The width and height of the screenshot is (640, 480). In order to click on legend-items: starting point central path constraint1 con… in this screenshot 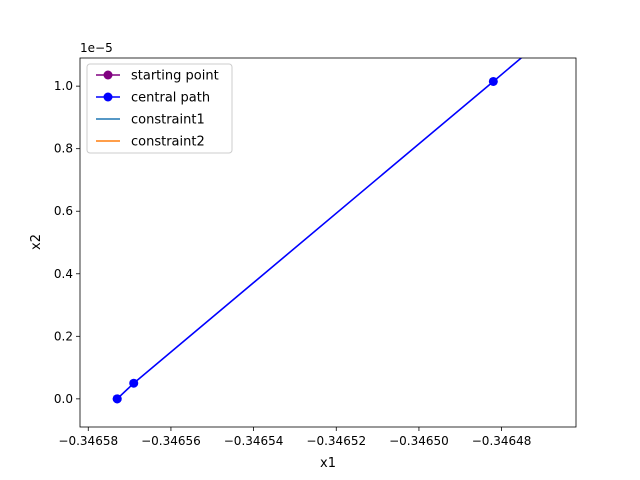, I will do `click(157, 109)`.